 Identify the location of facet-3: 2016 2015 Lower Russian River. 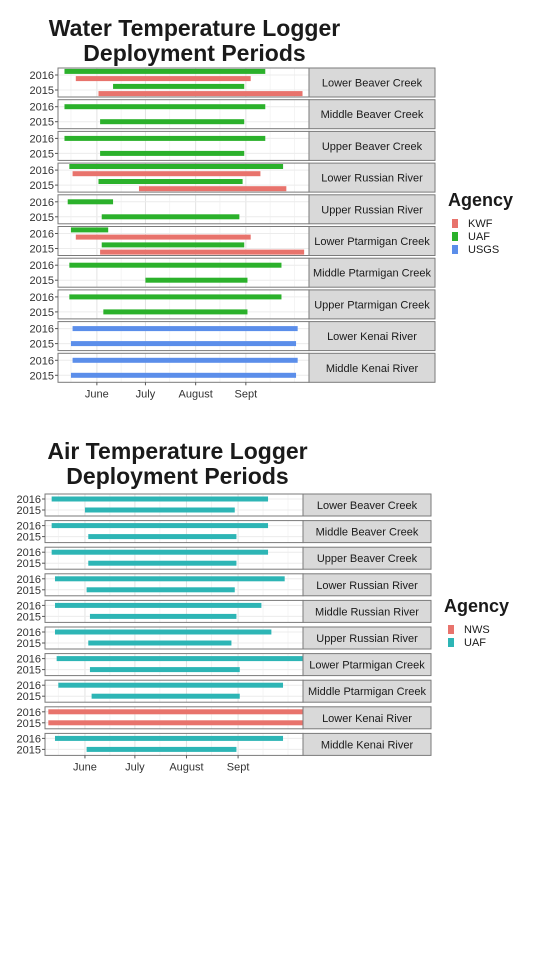
(233, 177).